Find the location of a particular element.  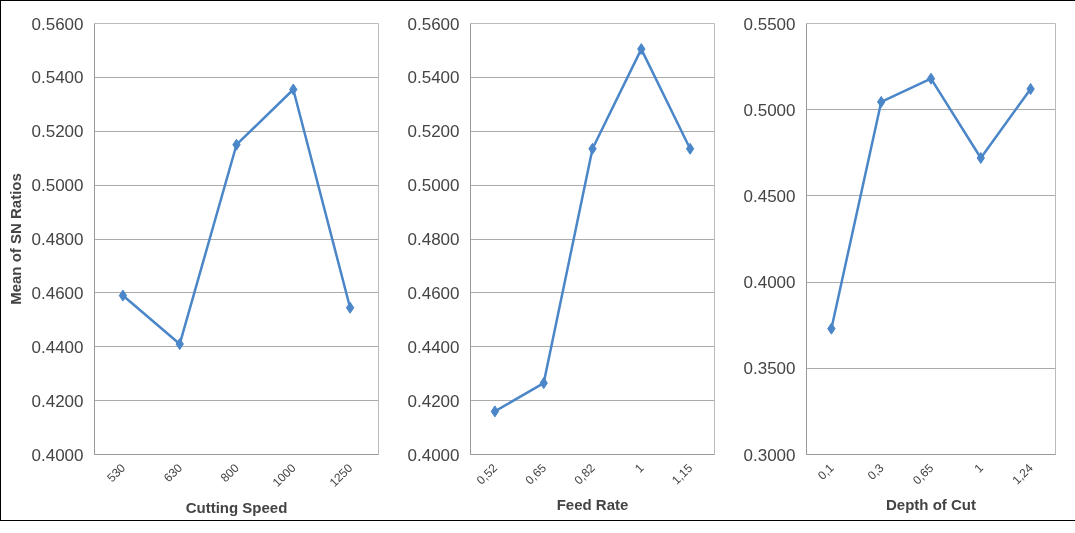

x-tick-label: 0,82 is located at coordinates (585, 474).